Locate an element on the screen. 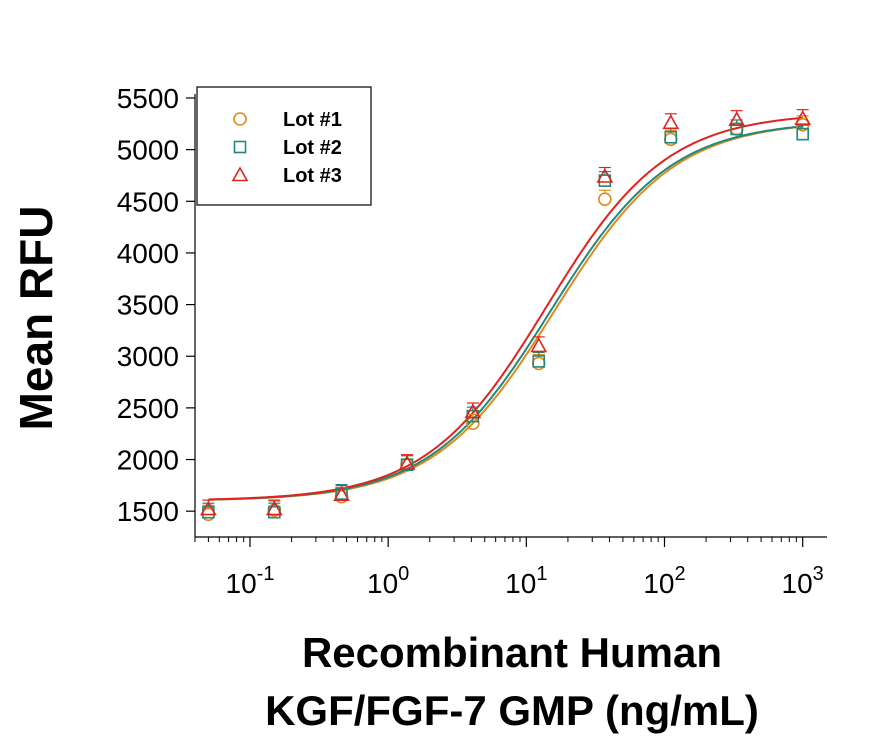 The image size is (873, 744). legend-square-marker is located at coordinates (240, 147).